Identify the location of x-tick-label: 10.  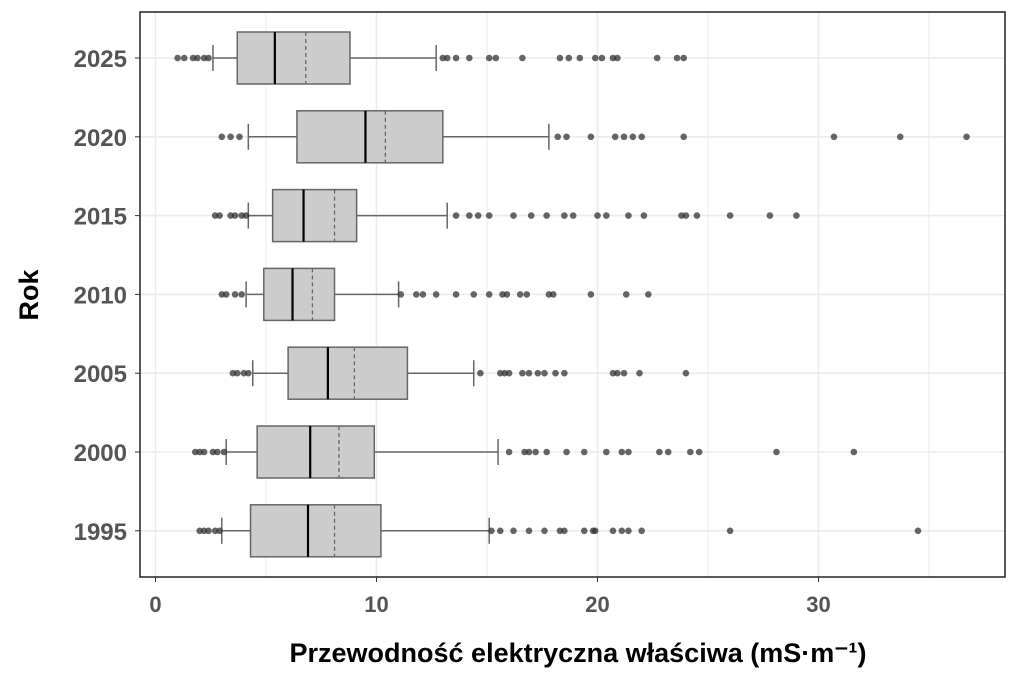
(376, 604).